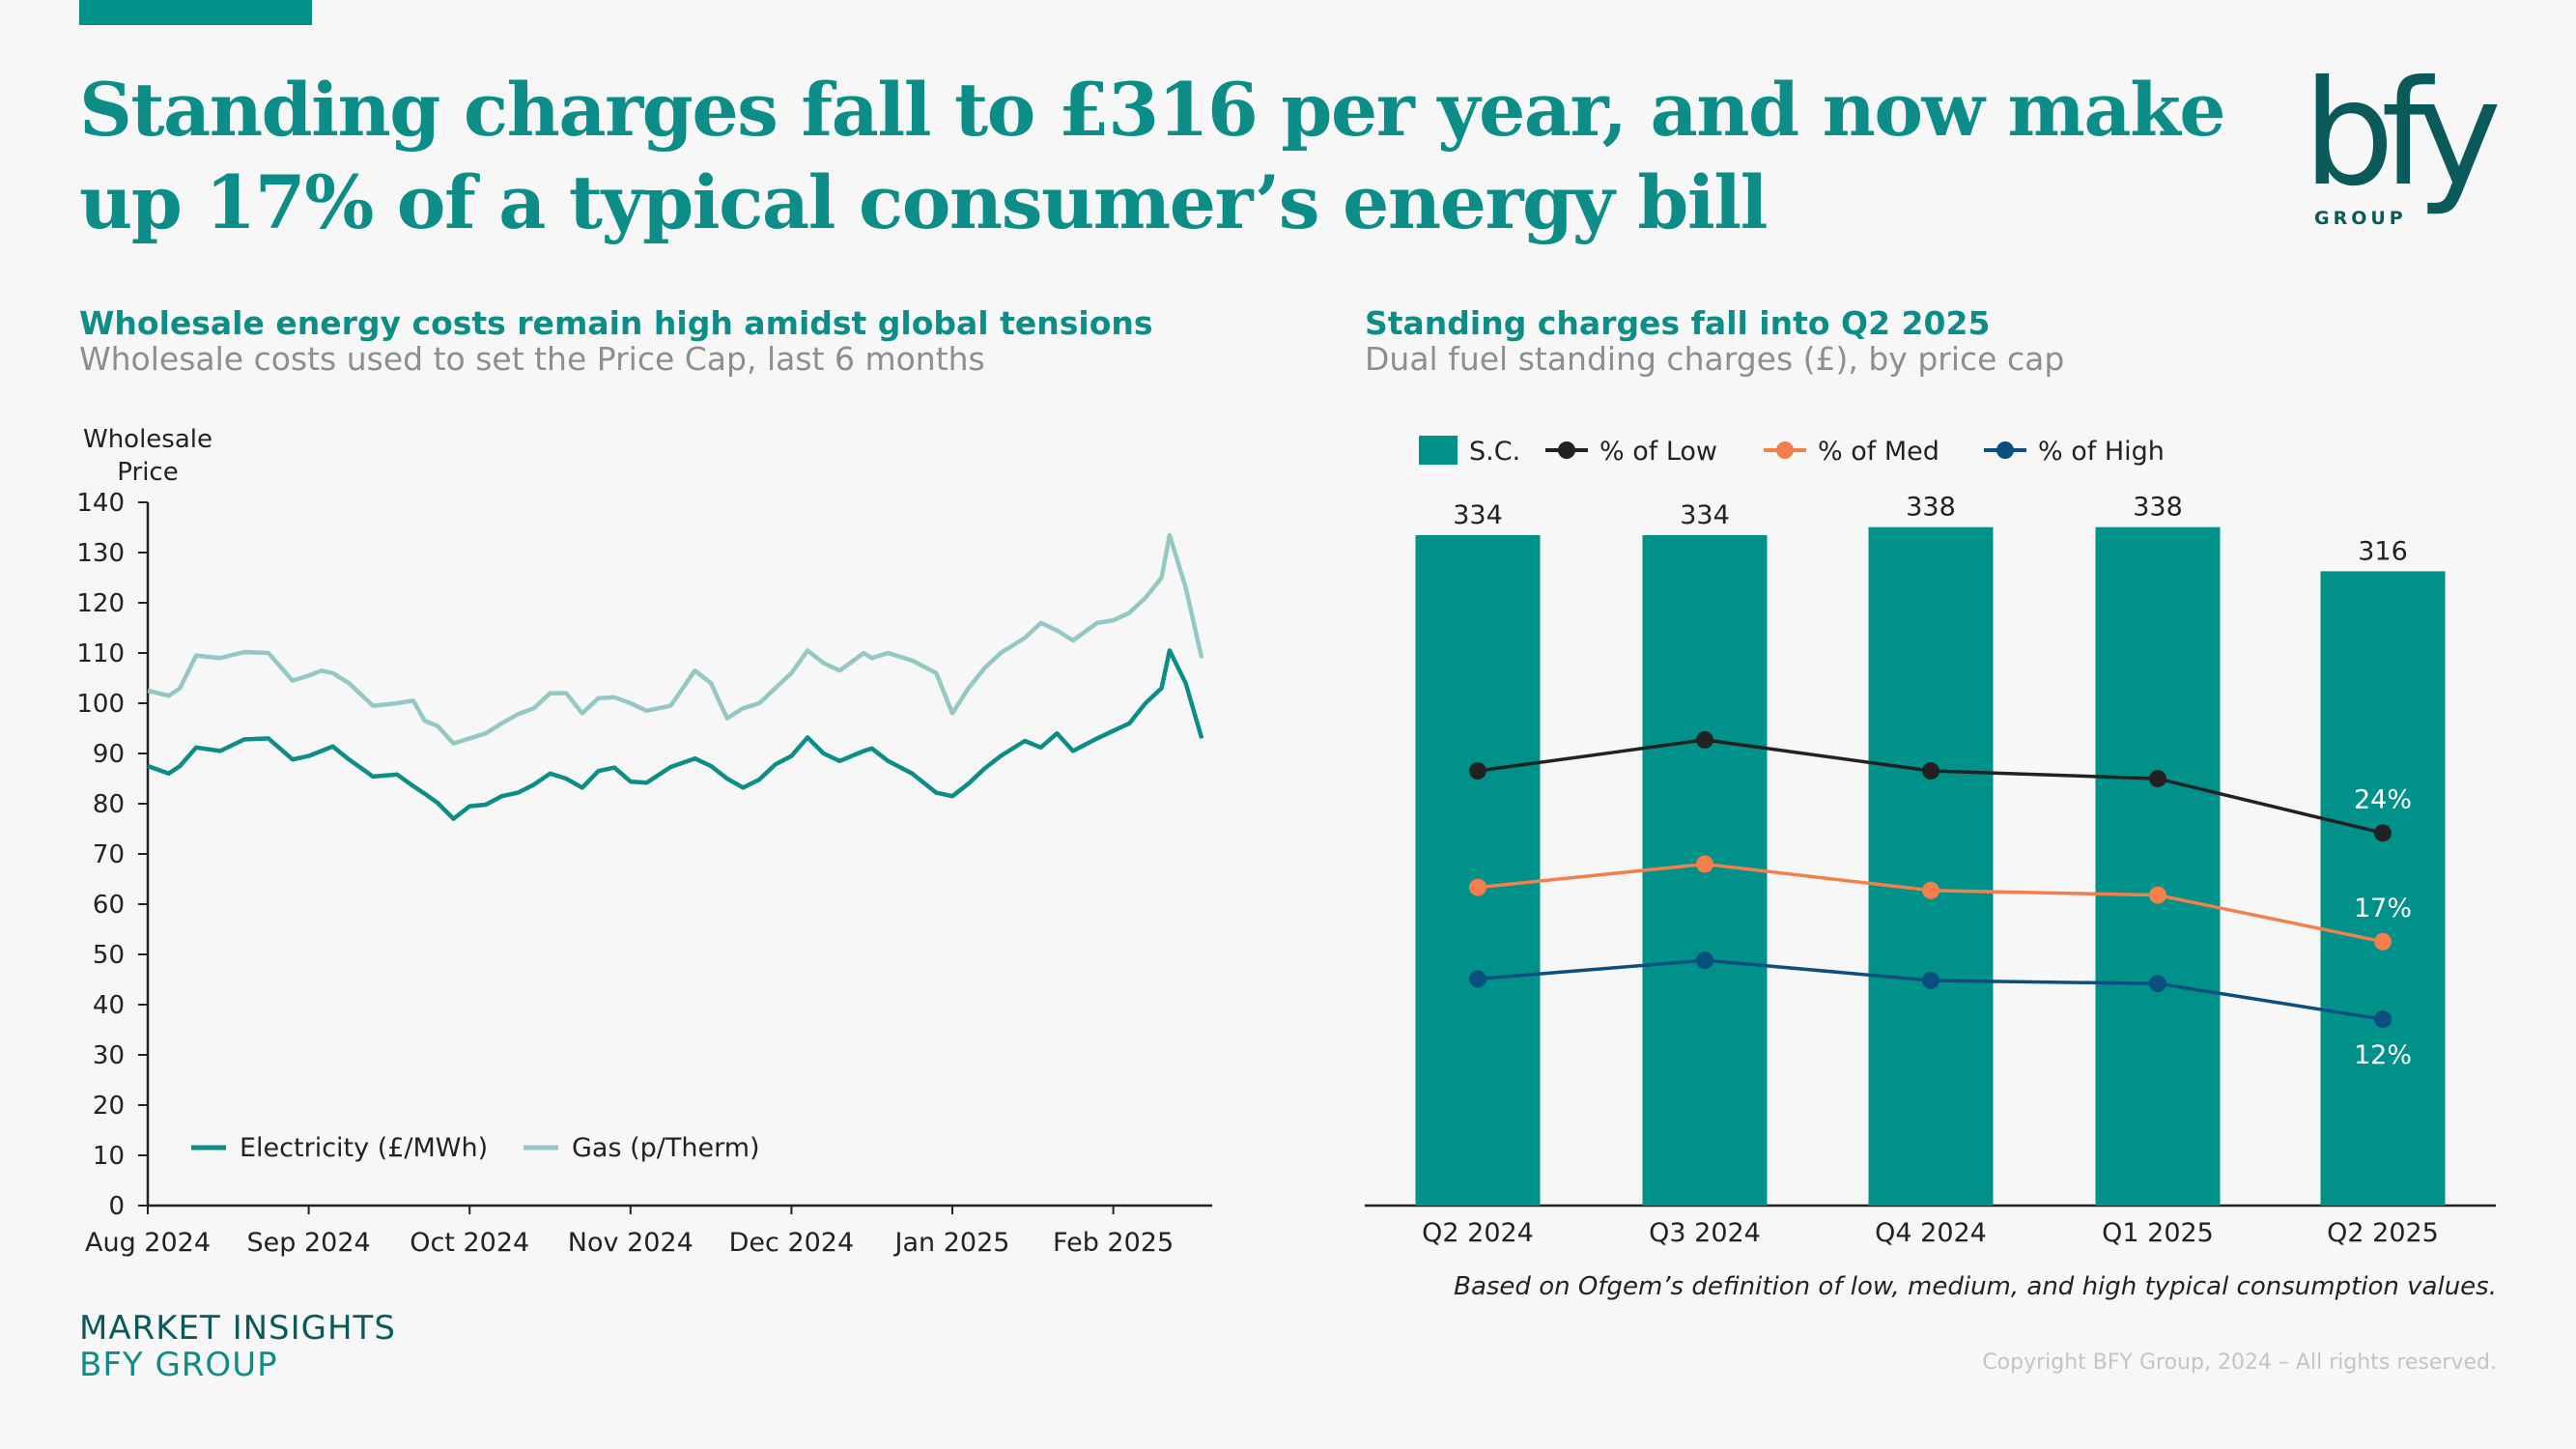 Image resolution: width=2576 pixels, height=1449 pixels. I want to click on data-label-pct-low: 24%, so click(2383, 799).